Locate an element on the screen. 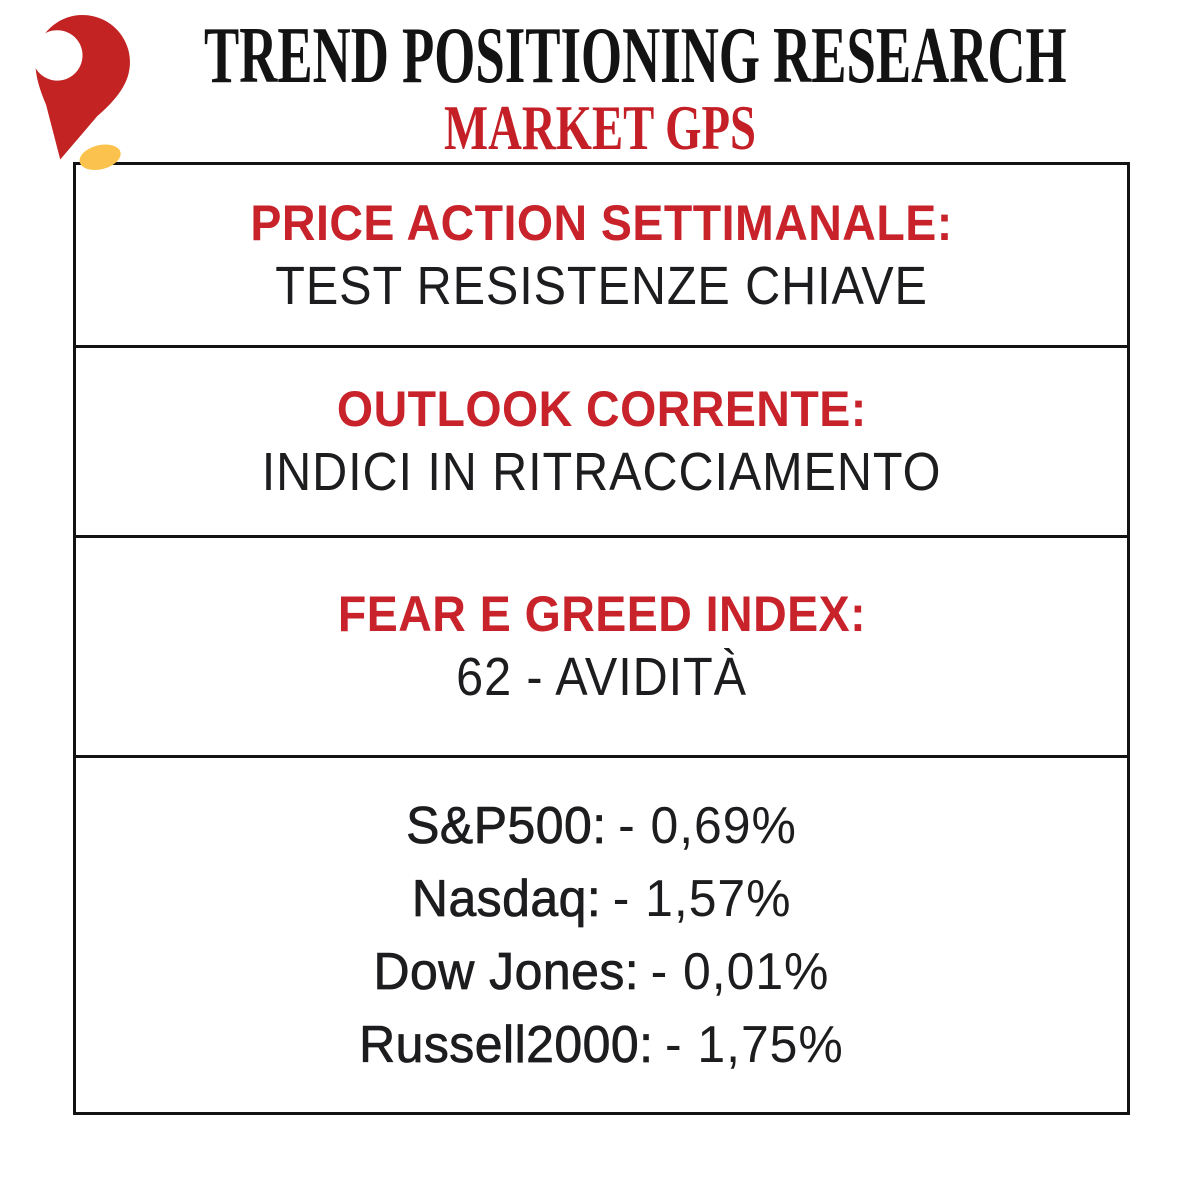  index-value: - 0,01% is located at coordinates (740, 971).